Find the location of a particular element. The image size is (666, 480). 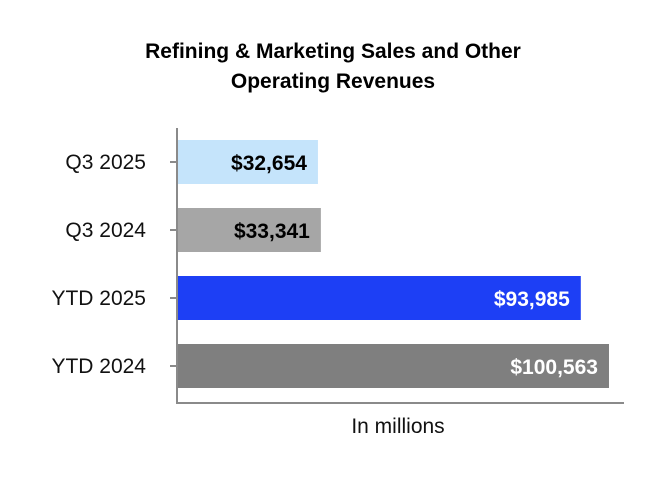

bar-ytd-2025 is located at coordinates (379, 298).